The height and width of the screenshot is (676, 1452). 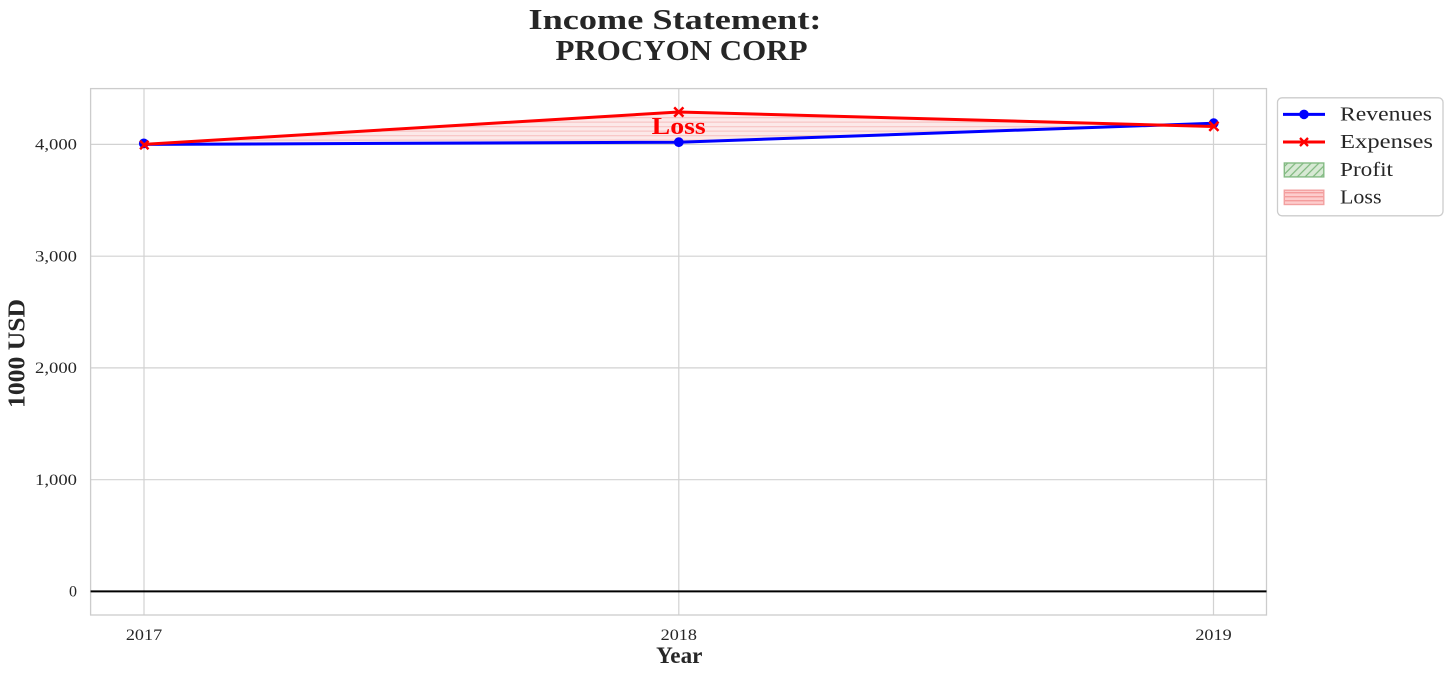 What do you see at coordinates (17, 353) in the screenshot?
I see `svg-text: 1000 USD` at bounding box center [17, 353].